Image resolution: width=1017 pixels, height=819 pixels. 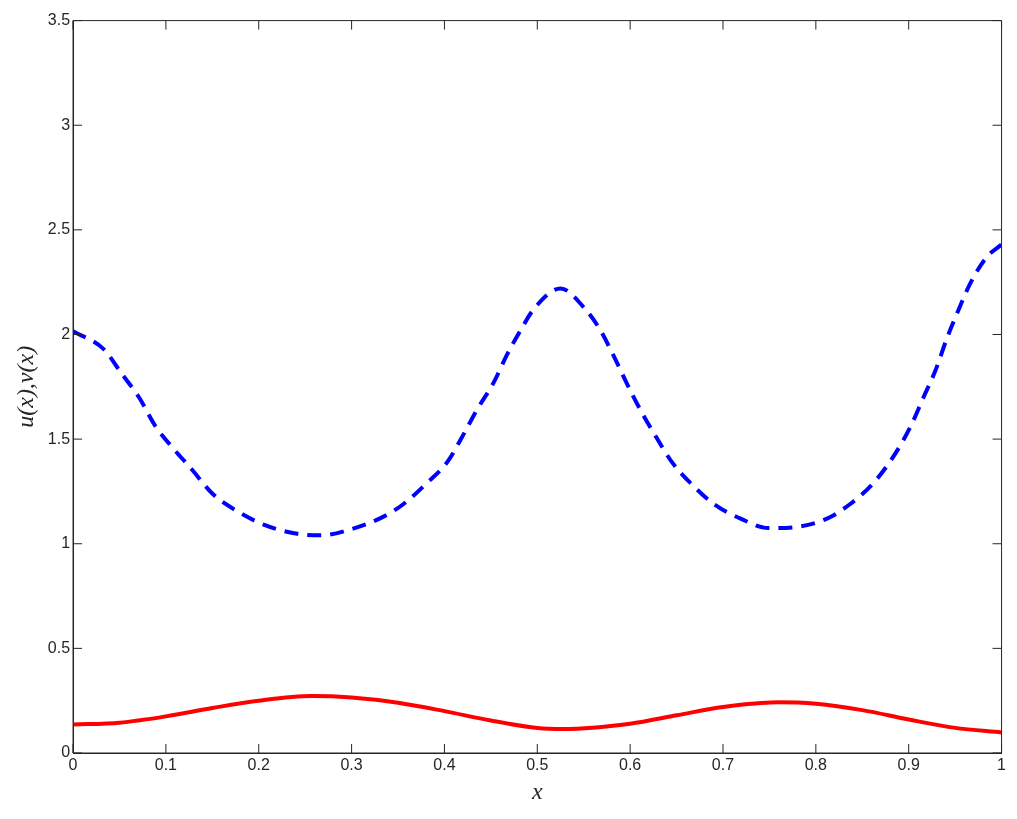 What do you see at coordinates (258, 765) in the screenshot?
I see `x-tick-label: 0.2` at bounding box center [258, 765].